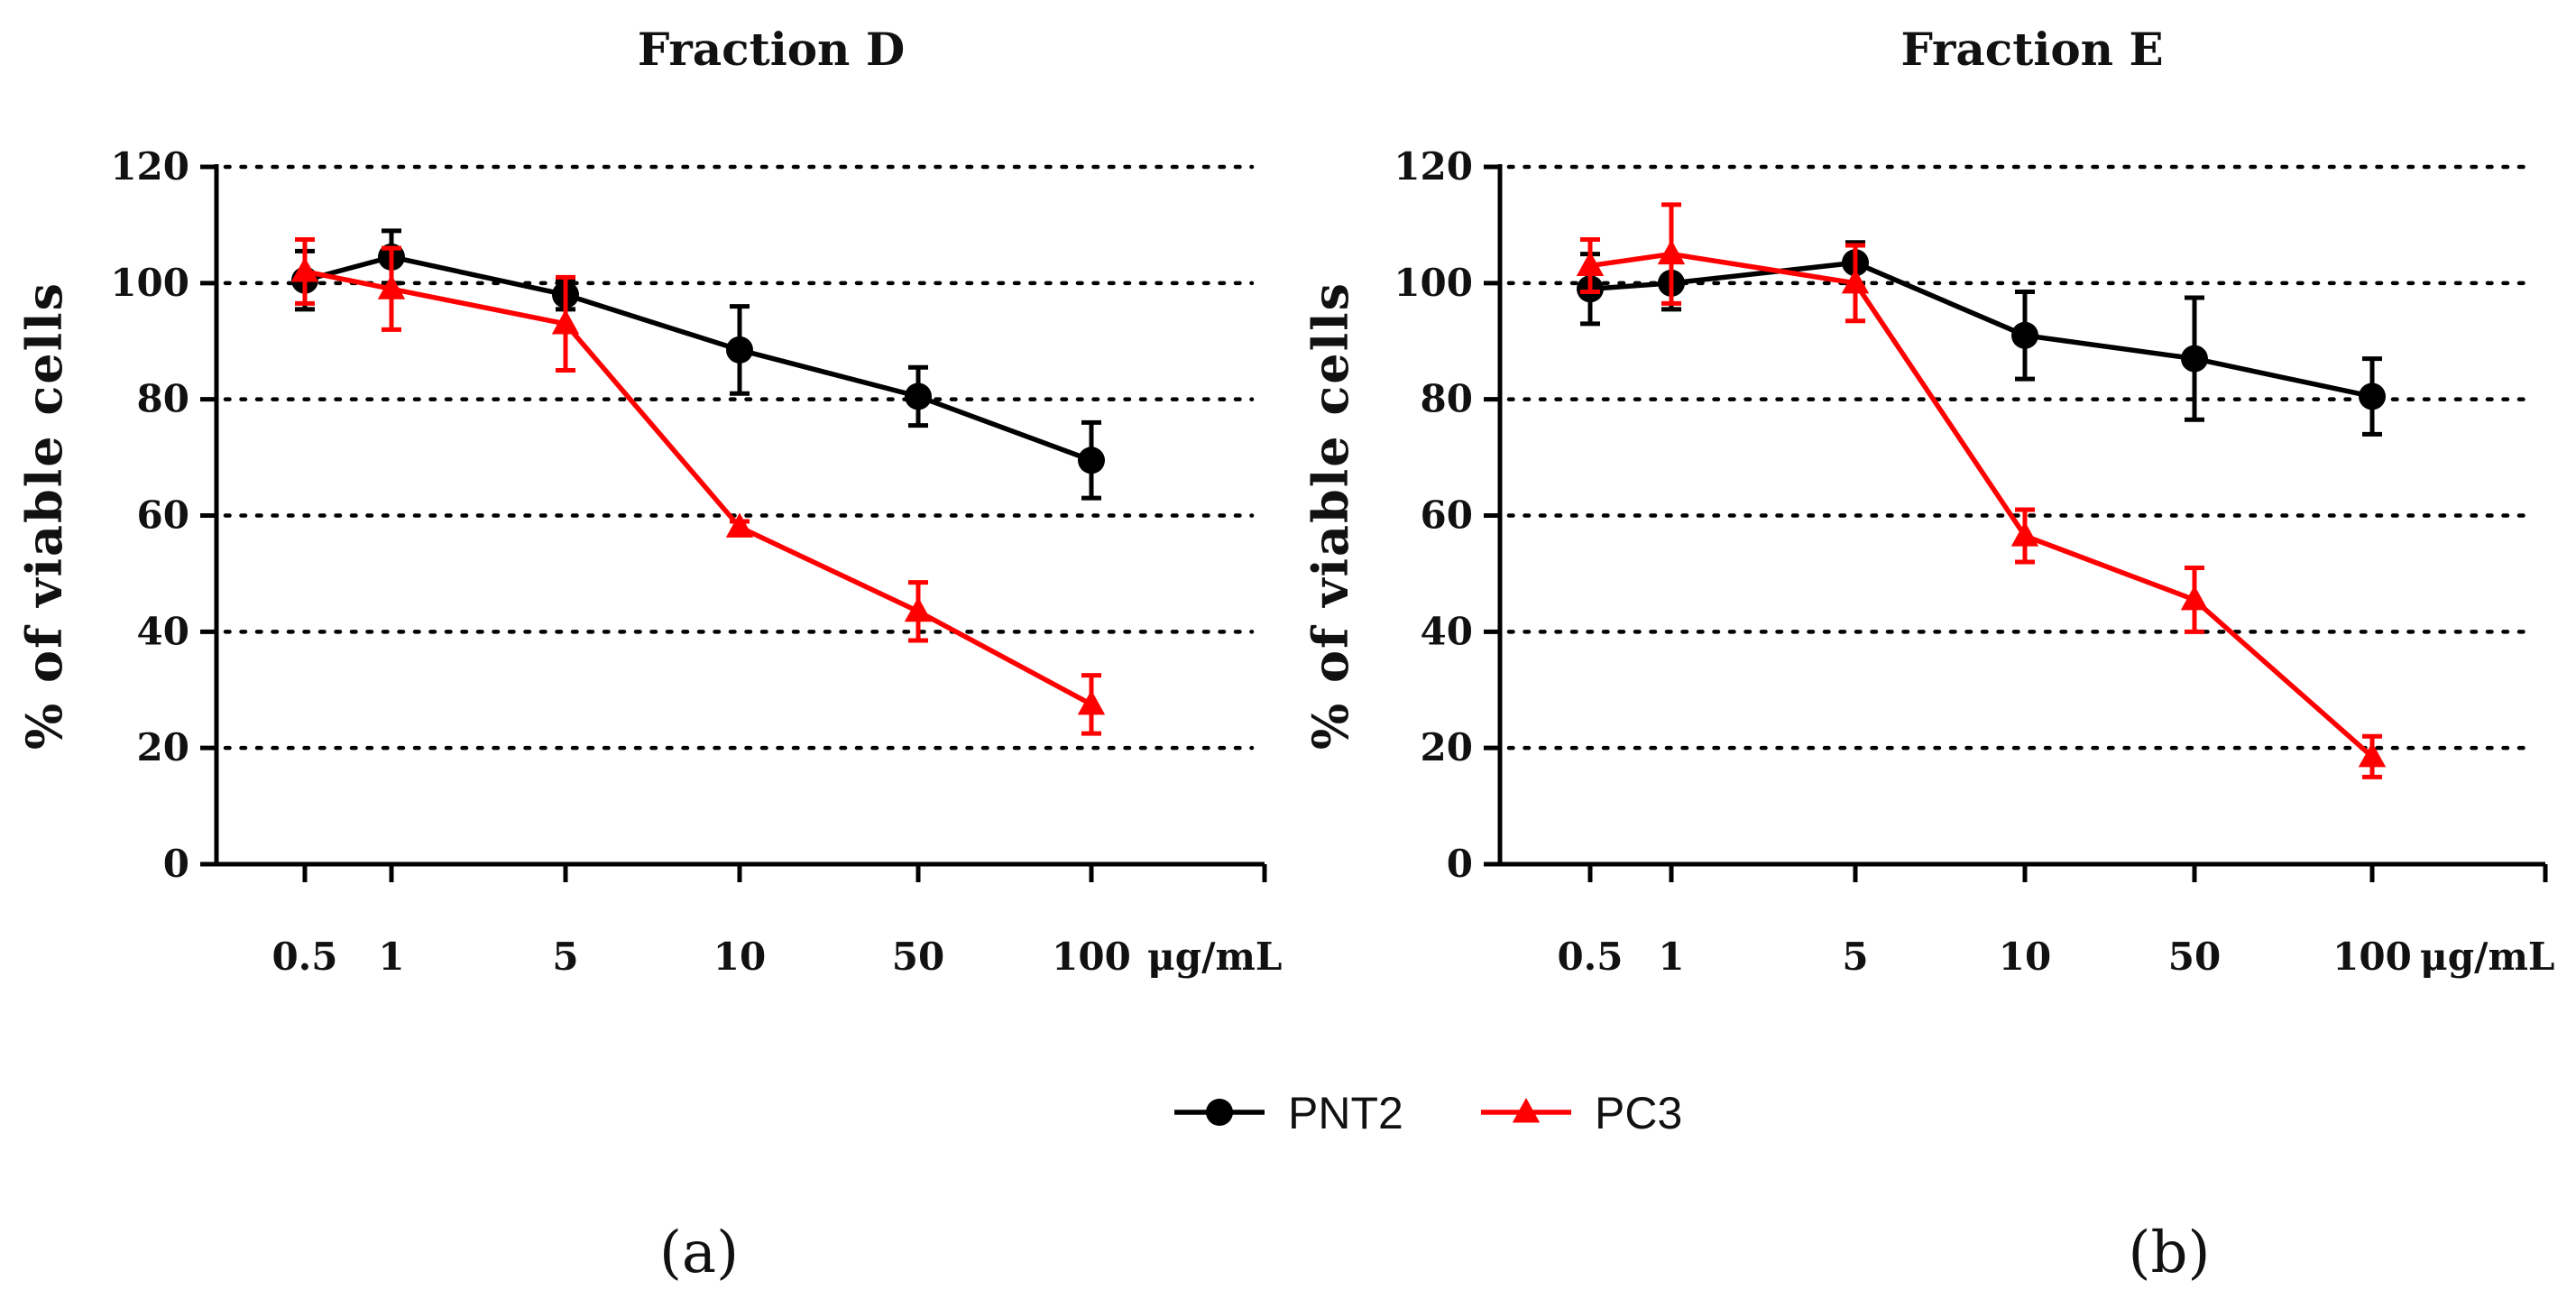 The image size is (2576, 1308). What do you see at coordinates (699, 1253) in the screenshot?
I see `panel-label: (a)` at bounding box center [699, 1253].